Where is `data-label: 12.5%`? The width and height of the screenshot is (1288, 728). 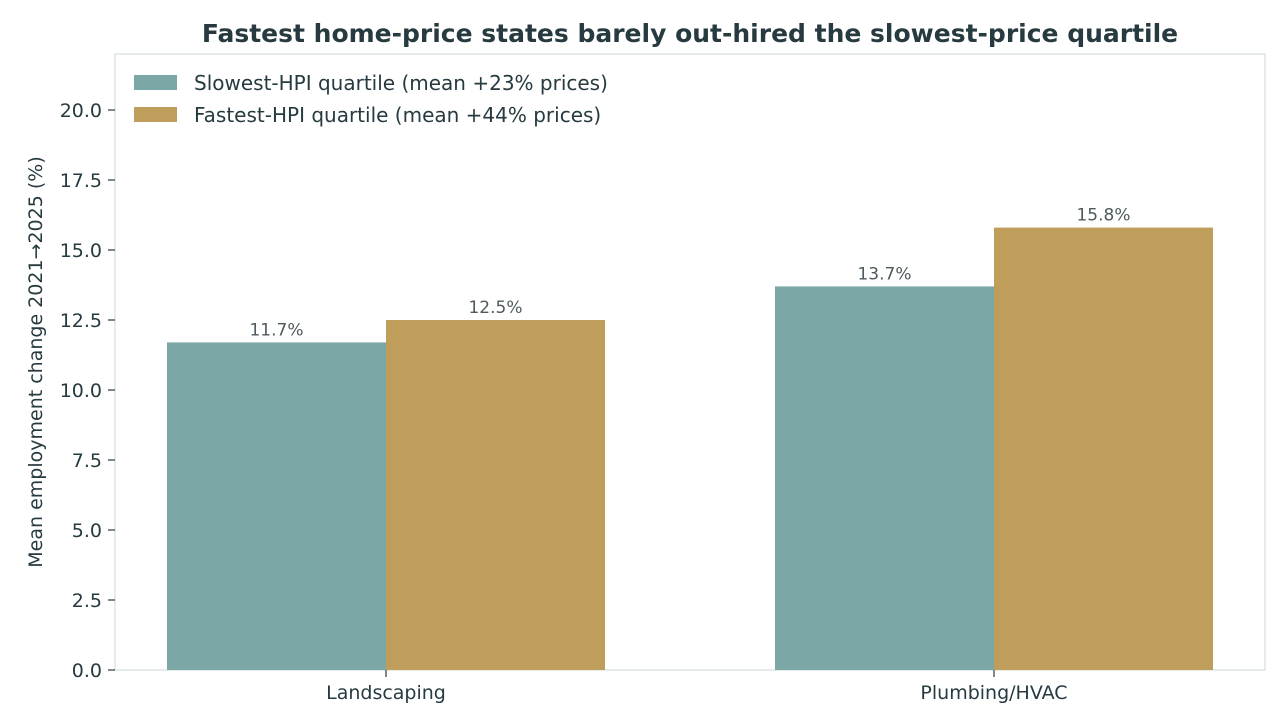 data-label: 12.5% is located at coordinates (495, 308).